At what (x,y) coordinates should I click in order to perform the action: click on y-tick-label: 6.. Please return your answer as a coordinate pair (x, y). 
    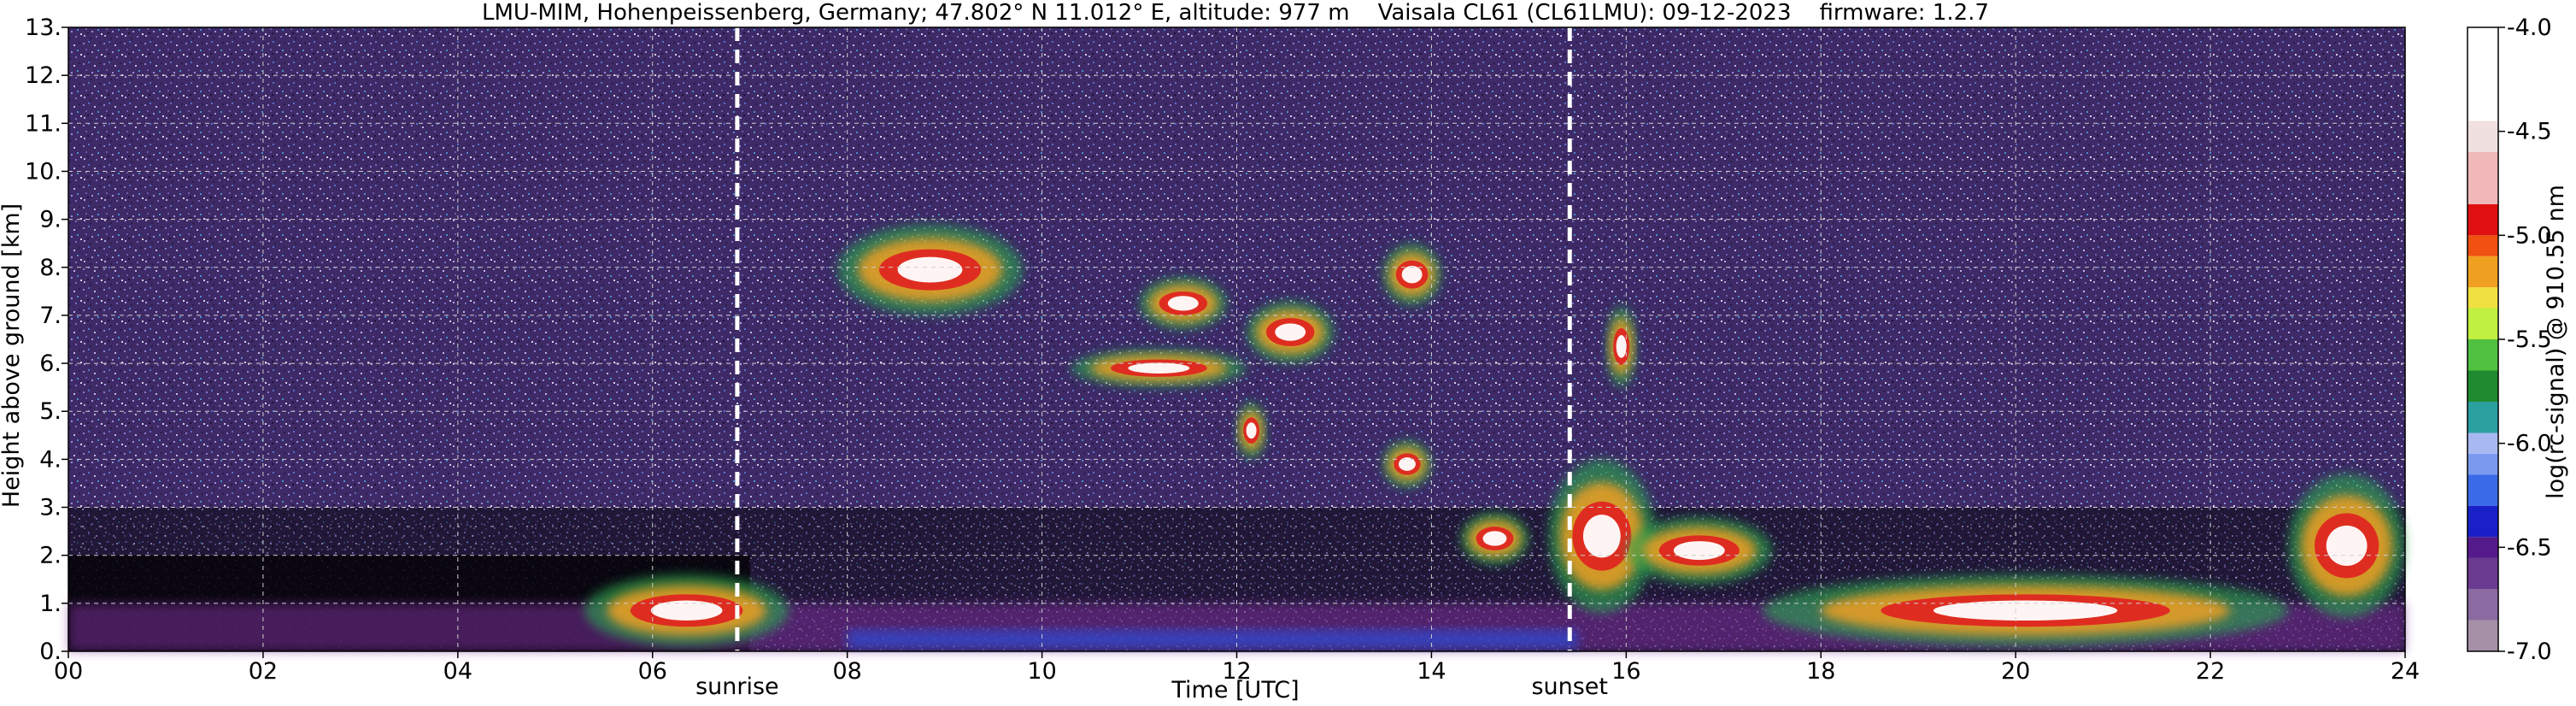
    Looking at the image, I should click on (50, 363).